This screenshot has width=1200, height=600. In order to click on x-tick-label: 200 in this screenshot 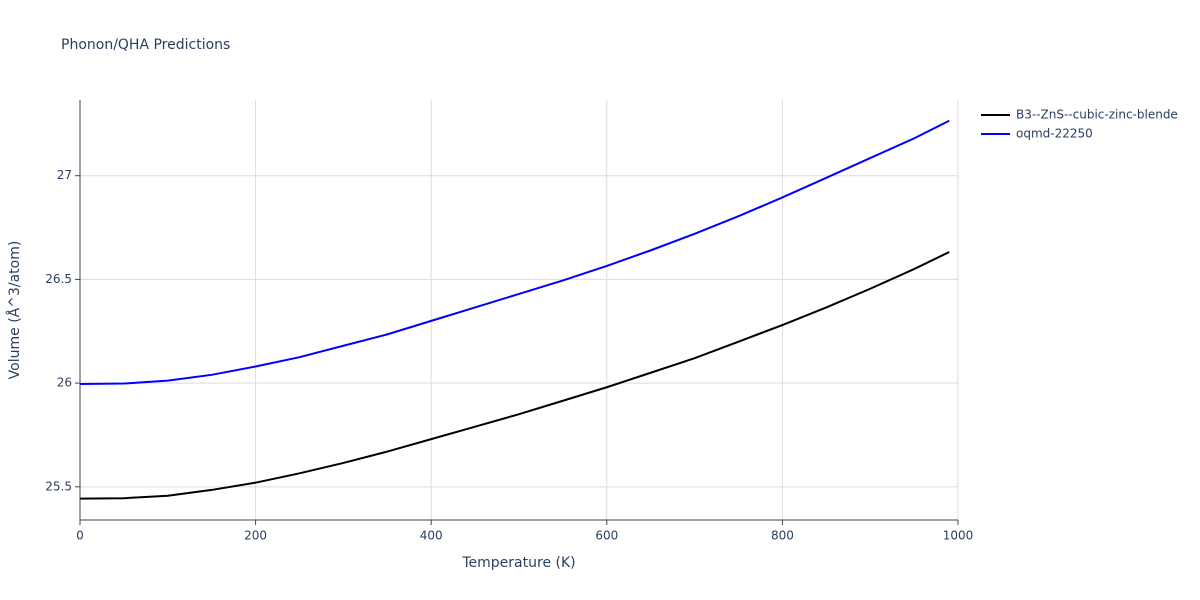, I will do `click(255, 536)`.